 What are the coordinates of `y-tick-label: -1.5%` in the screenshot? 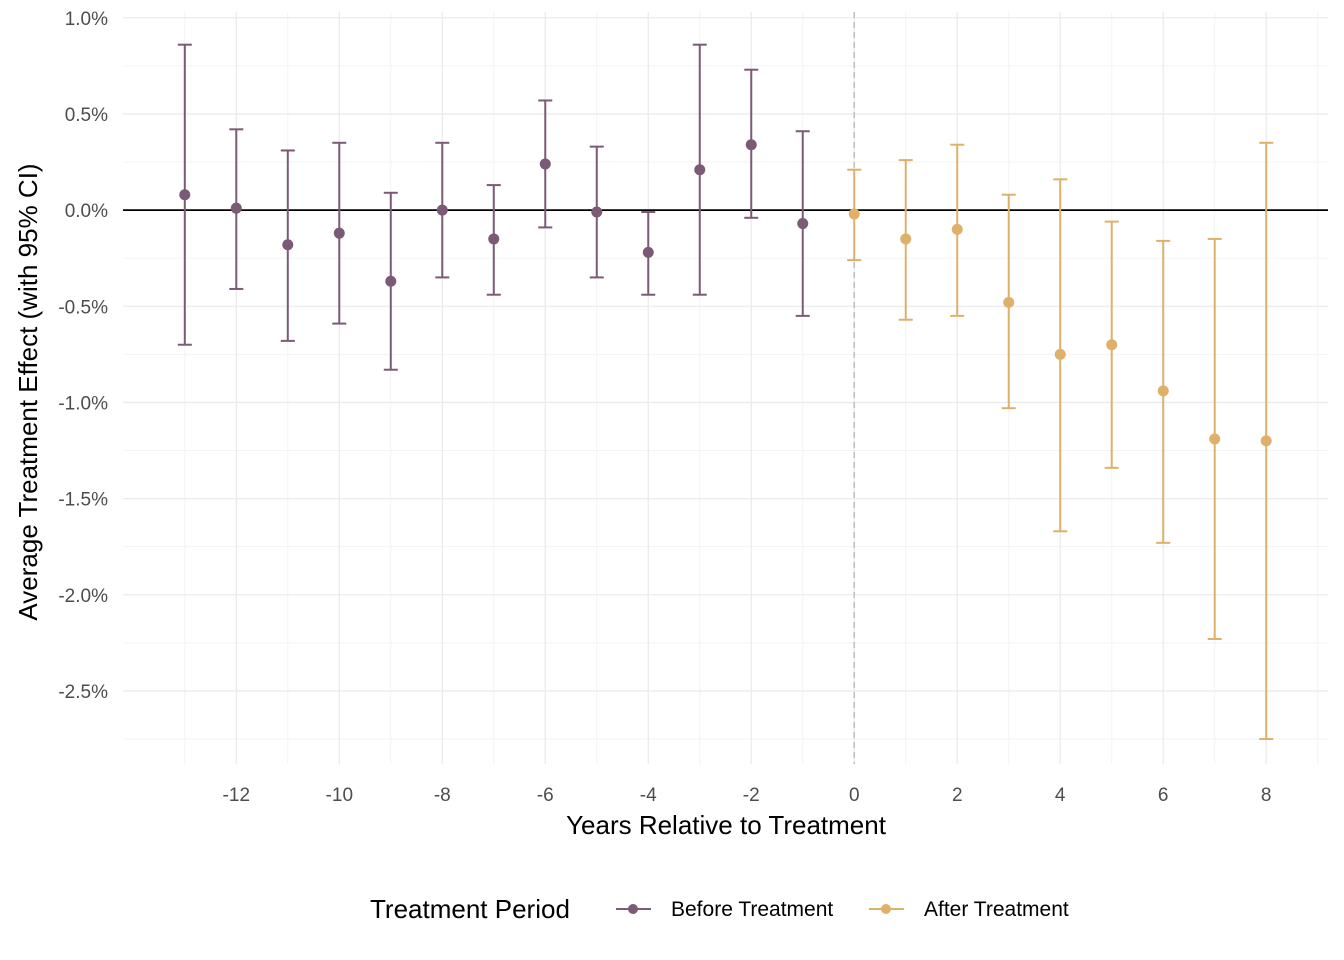 It's located at (83, 500).